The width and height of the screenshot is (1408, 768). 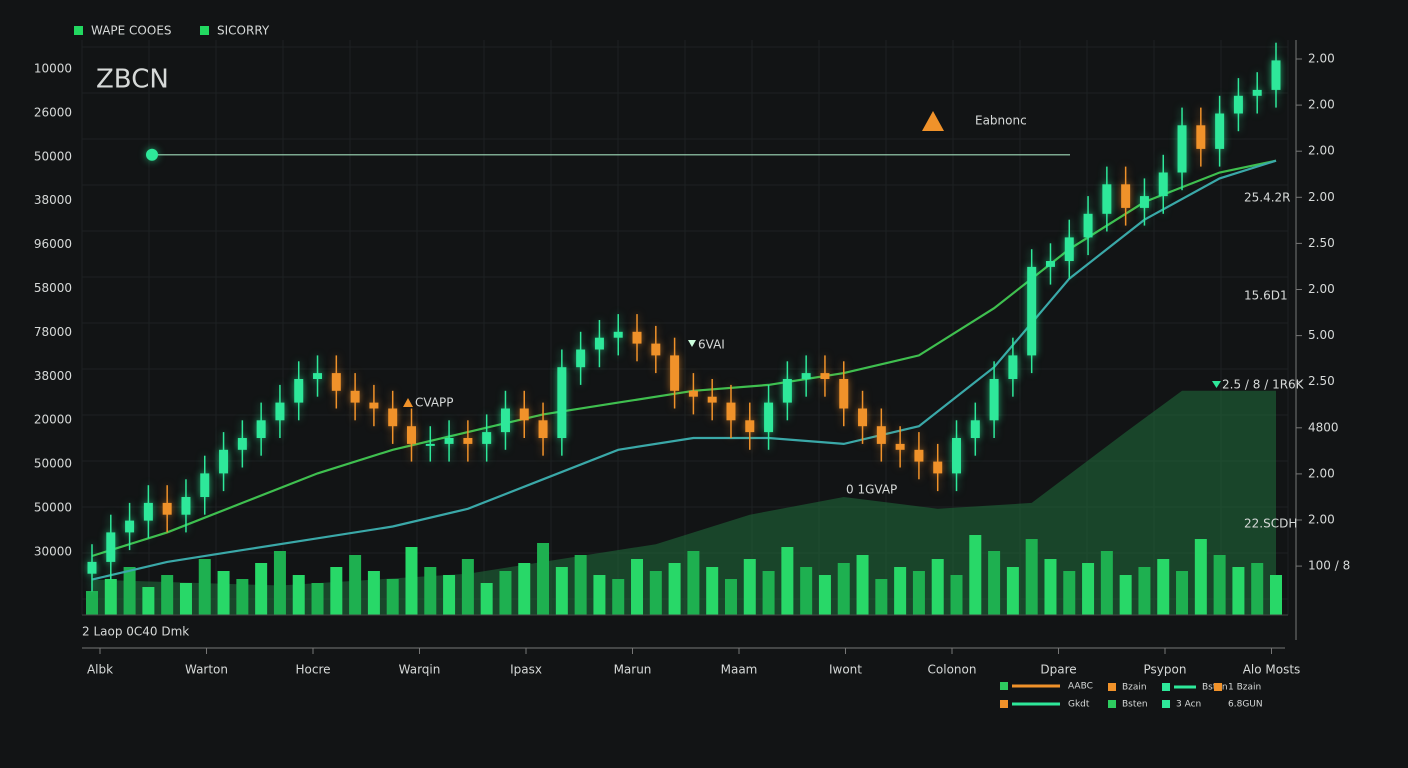 I want to click on bottom-legend-label: 1 Bzain, so click(x=1244, y=688).